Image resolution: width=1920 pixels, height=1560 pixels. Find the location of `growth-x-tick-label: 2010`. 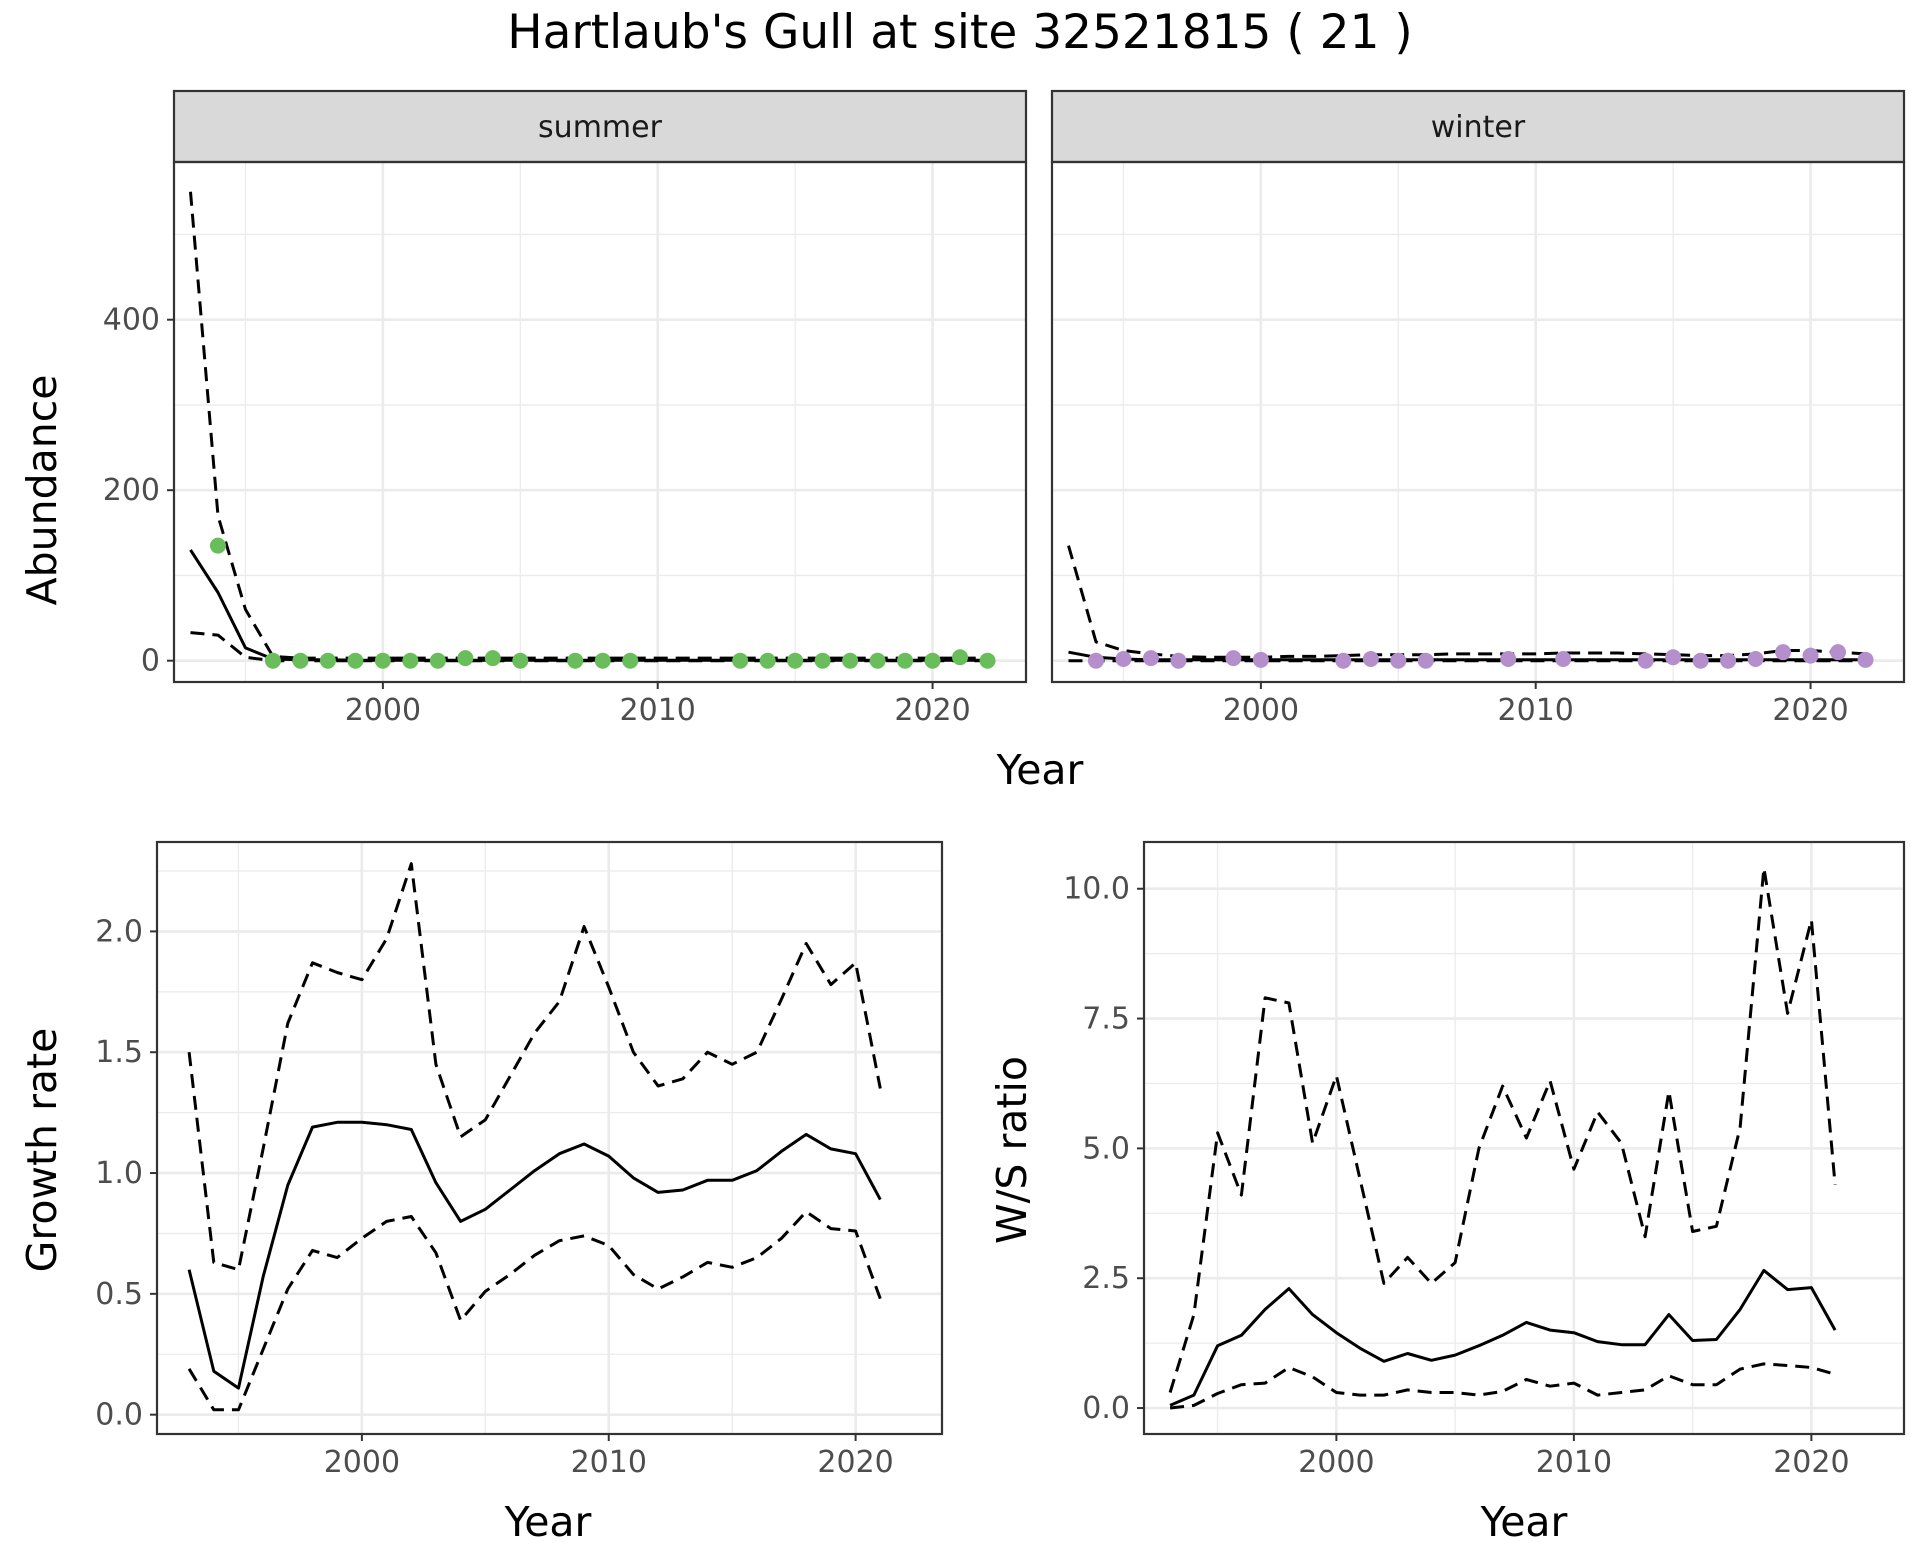

growth-x-tick-label: 2010 is located at coordinates (609, 1462).